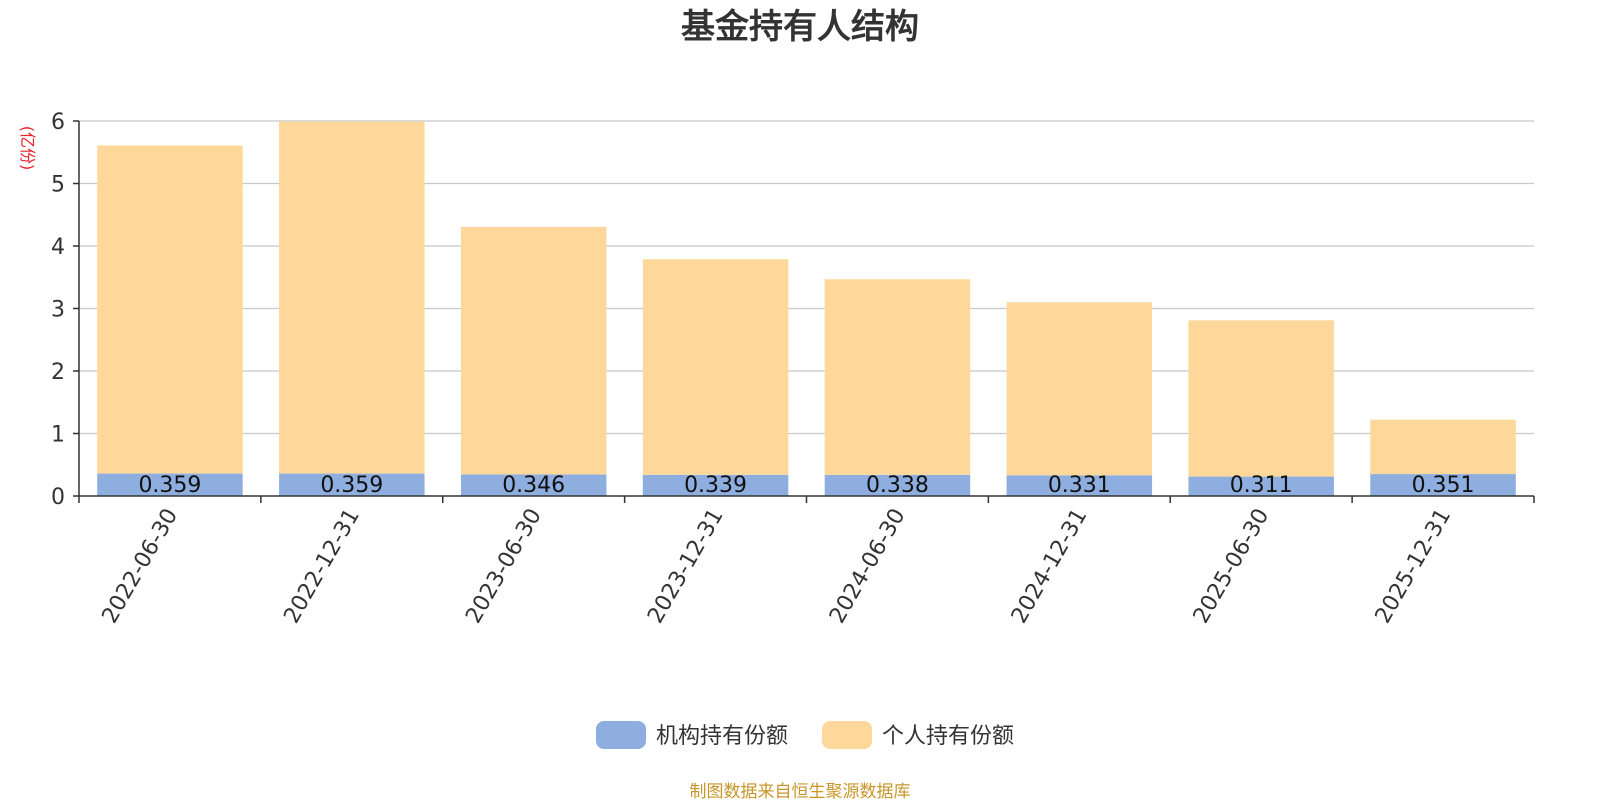 This screenshot has width=1600, height=800. Describe the element at coordinates (686, 566) in the screenshot. I see `x-tick-label: 2023-12-31` at that location.